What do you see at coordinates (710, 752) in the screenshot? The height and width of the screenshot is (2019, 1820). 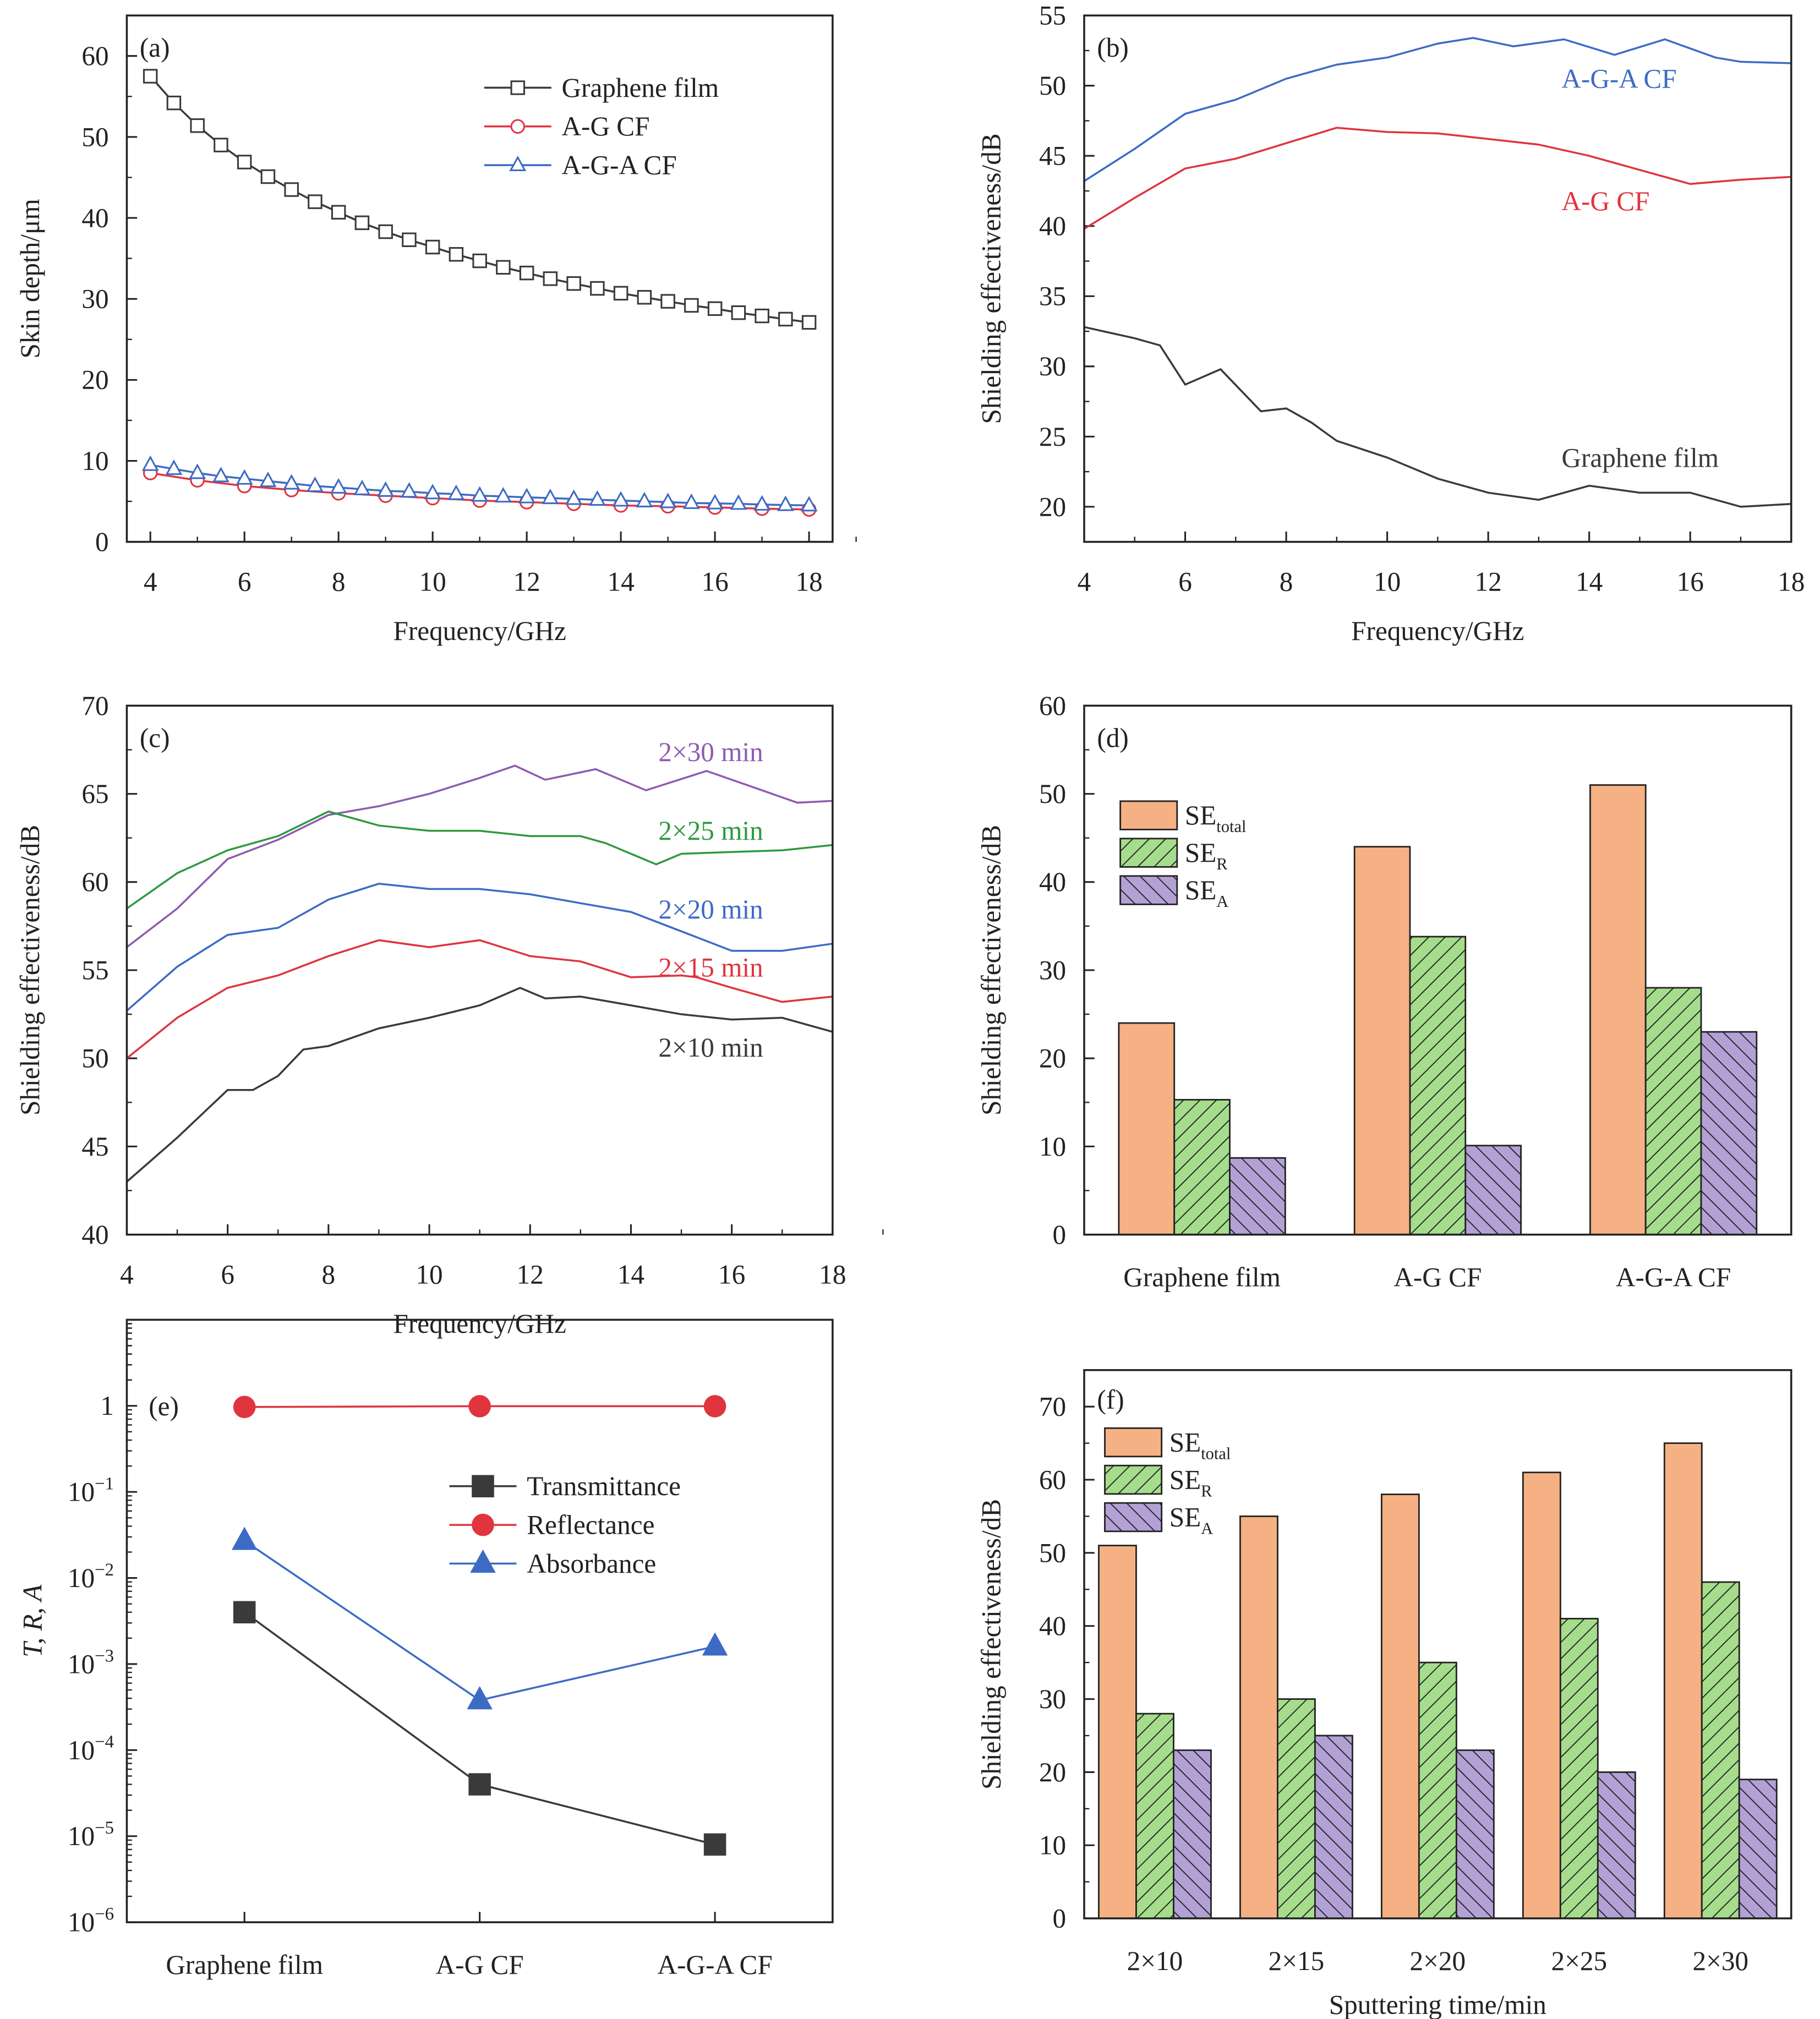 I see `series-label: 2×30 min` at bounding box center [710, 752].